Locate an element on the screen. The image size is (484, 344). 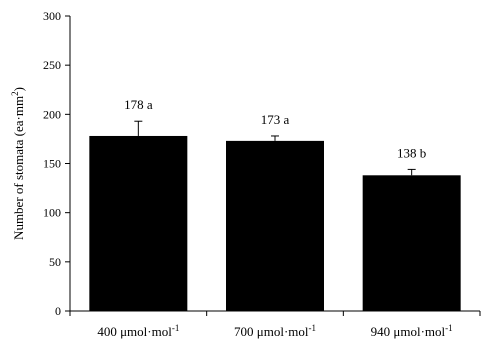
y-tick-label: 200 is located at coordinates (52, 114).